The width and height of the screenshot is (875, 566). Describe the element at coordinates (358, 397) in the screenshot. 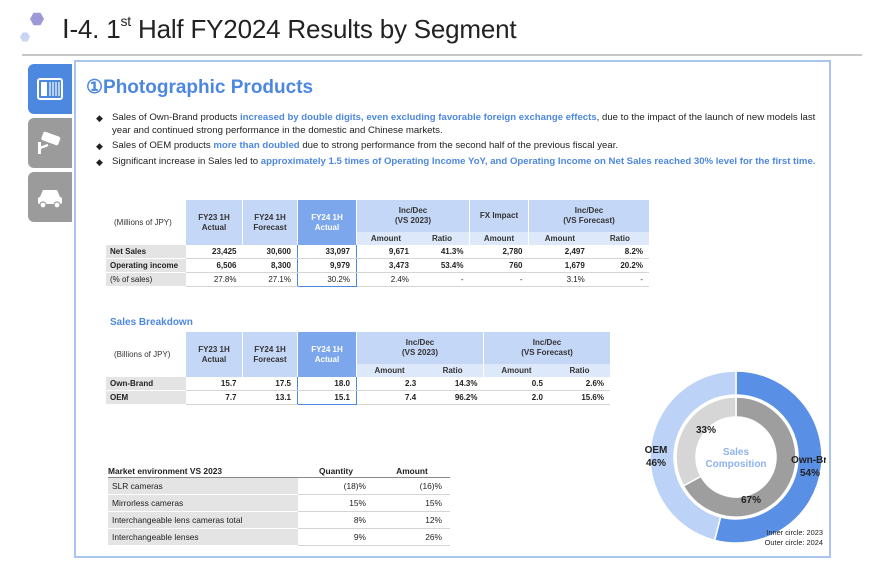

I see `table-row: OEM 7.7 13.1 15.1 7.4 96.2% 2.0 15.6%` at that location.